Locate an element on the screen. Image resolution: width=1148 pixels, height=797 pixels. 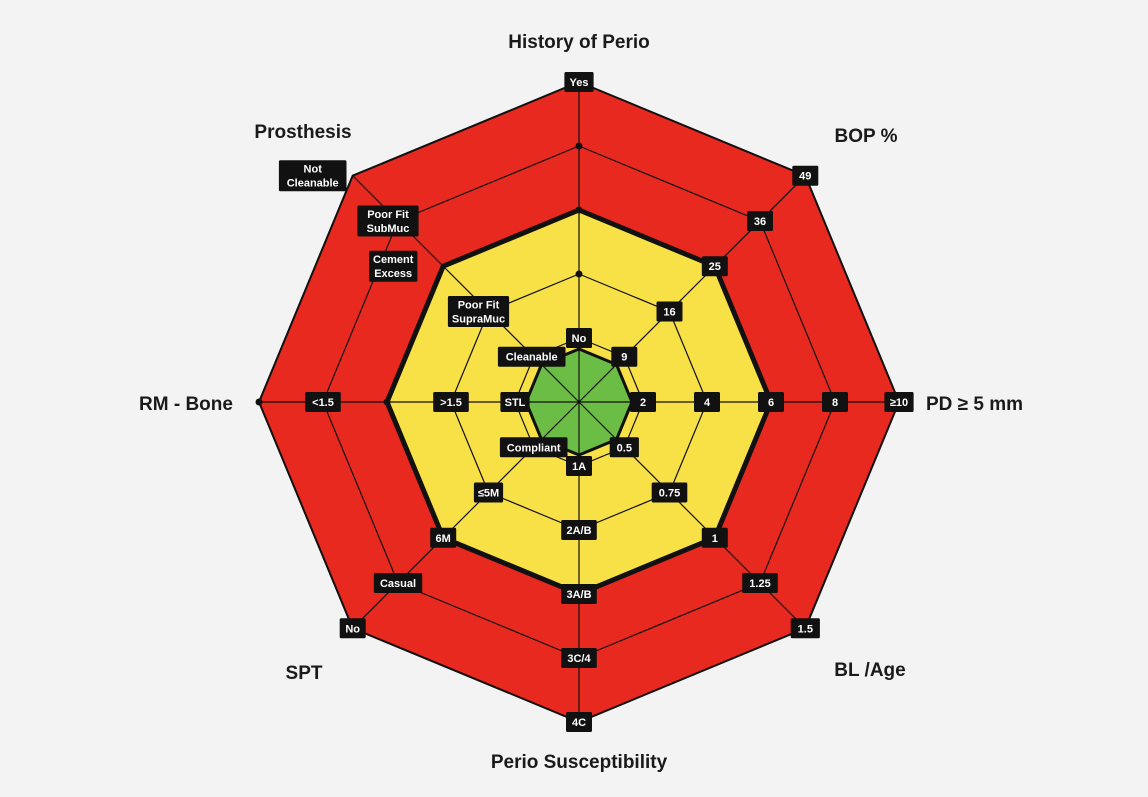
value-label-text: Casual is located at coordinates (398, 584).